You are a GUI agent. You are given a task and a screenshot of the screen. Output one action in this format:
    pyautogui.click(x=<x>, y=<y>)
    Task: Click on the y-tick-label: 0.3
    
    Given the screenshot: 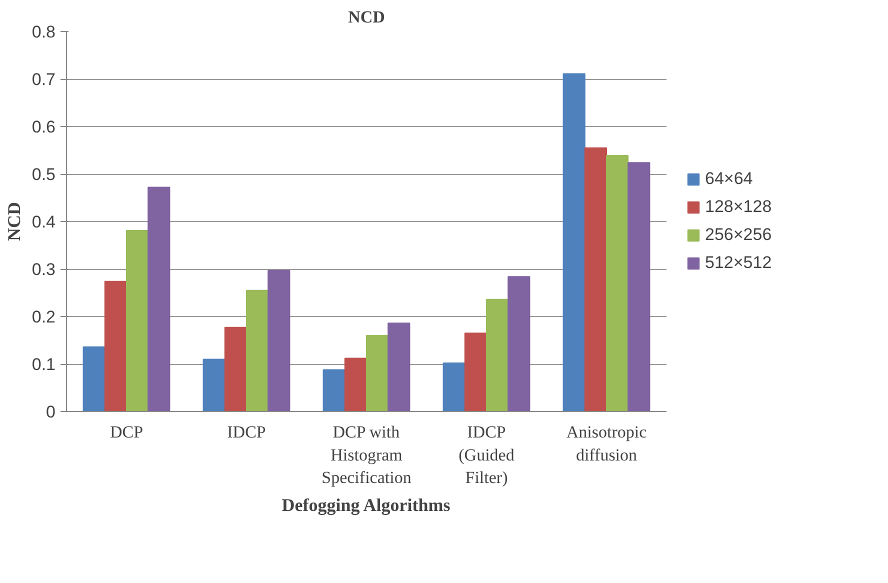 What is the action you would take?
    pyautogui.click(x=44, y=269)
    